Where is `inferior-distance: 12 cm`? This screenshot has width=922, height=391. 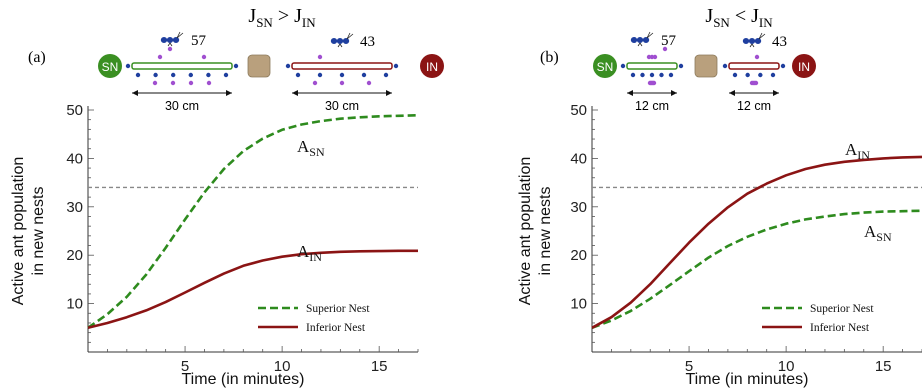
inferior-distance: 12 cm is located at coordinates (754, 101).